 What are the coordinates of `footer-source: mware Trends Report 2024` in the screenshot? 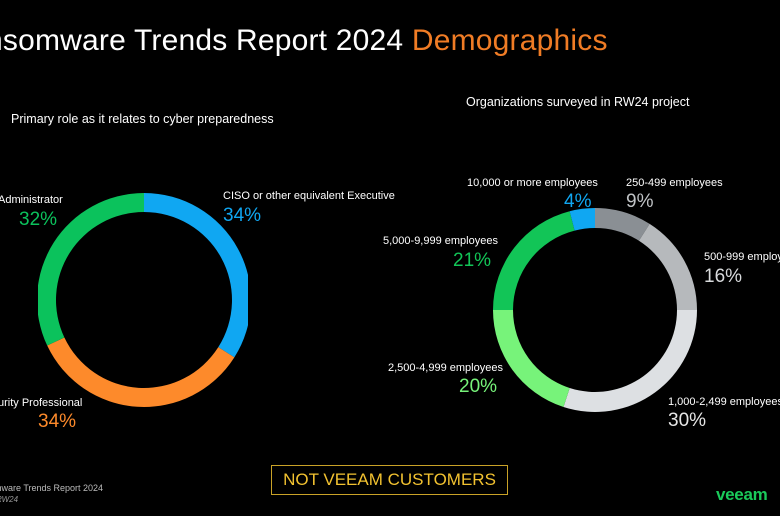 It's located at (52, 488).